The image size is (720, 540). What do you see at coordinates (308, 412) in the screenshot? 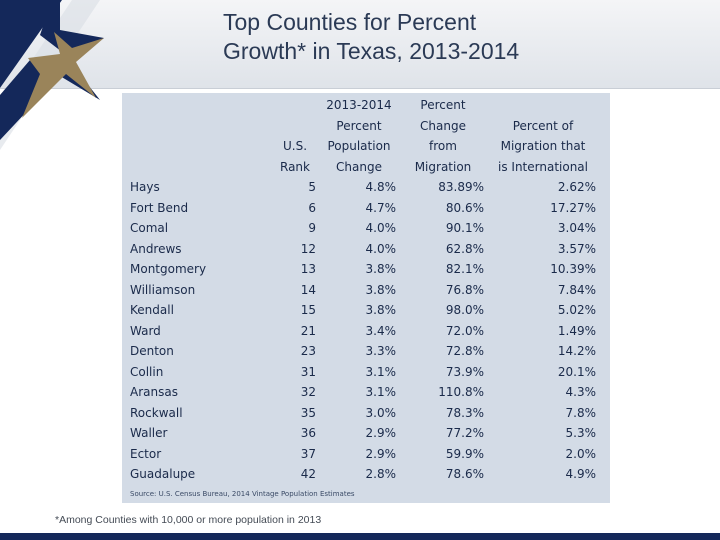
I see `rank-cell: 35` at bounding box center [308, 412].